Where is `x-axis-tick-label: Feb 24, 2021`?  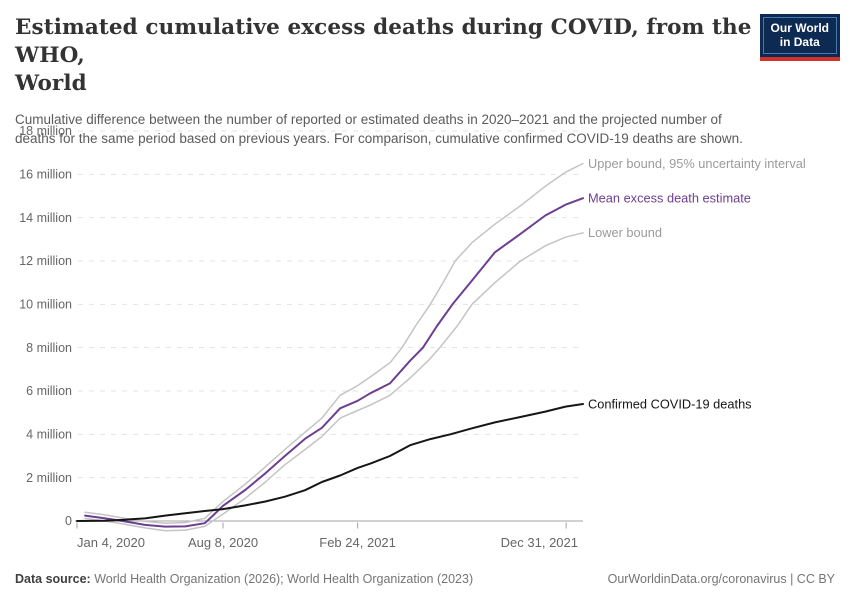
x-axis-tick-label: Feb 24, 2021 is located at coordinates (357, 542).